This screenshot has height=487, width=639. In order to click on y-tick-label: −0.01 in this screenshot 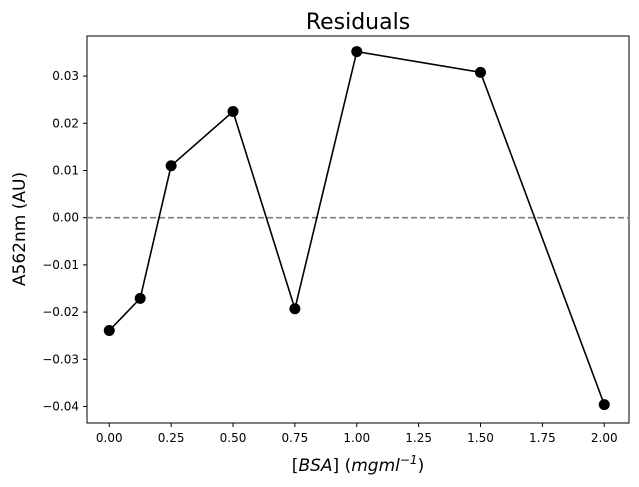, I will do `click(60, 265)`.